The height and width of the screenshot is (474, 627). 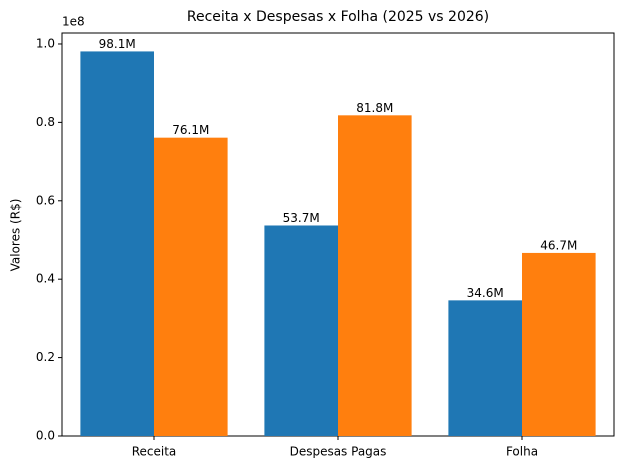 What do you see at coordinates (558, 245) in the screenshot?
I see `value-label: 46.7M` at bounding box center [558, 245].